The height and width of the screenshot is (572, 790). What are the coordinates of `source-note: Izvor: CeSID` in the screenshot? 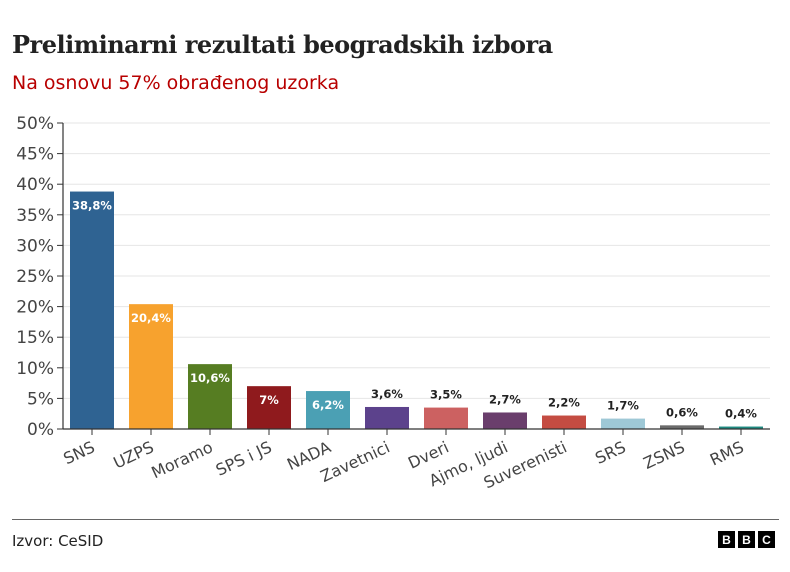 It's located at (58, 541).